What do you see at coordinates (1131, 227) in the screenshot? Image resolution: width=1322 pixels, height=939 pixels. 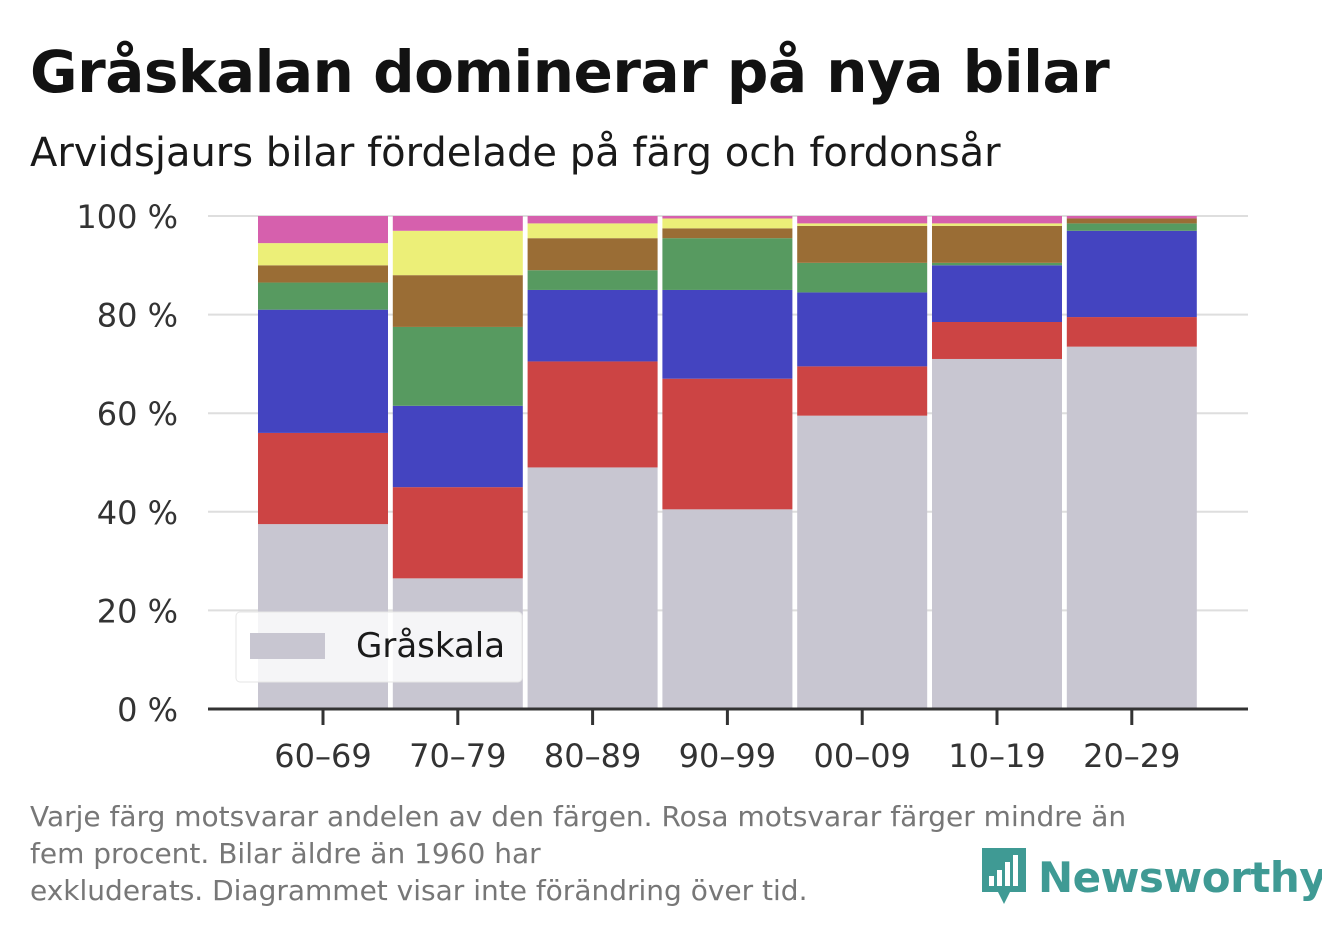 I see `bar-segment-20-29-s3` at bounding box center [1131, 227].